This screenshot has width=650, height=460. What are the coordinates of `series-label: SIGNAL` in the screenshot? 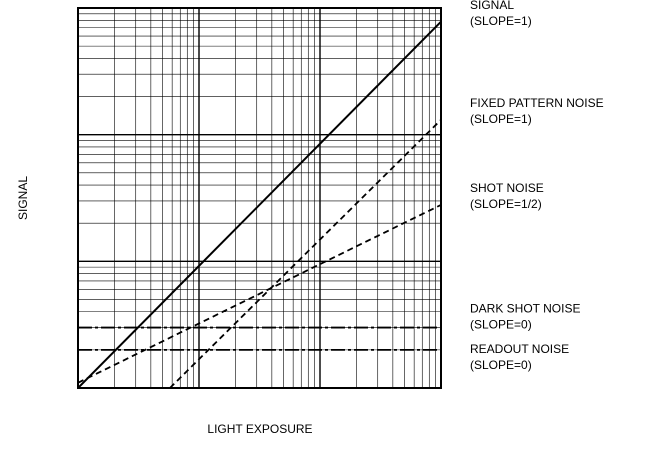 It's located at (492, 6).